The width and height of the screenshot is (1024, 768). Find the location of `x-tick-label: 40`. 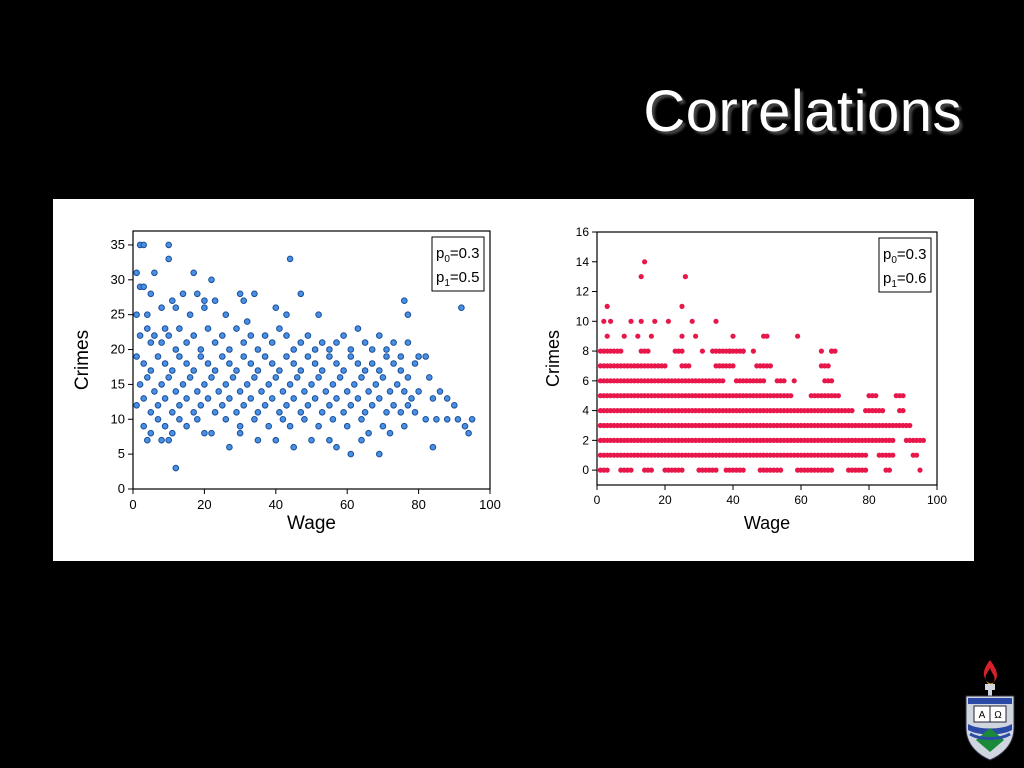

x-tick-label: 40 is located at coordinates (733, 500).